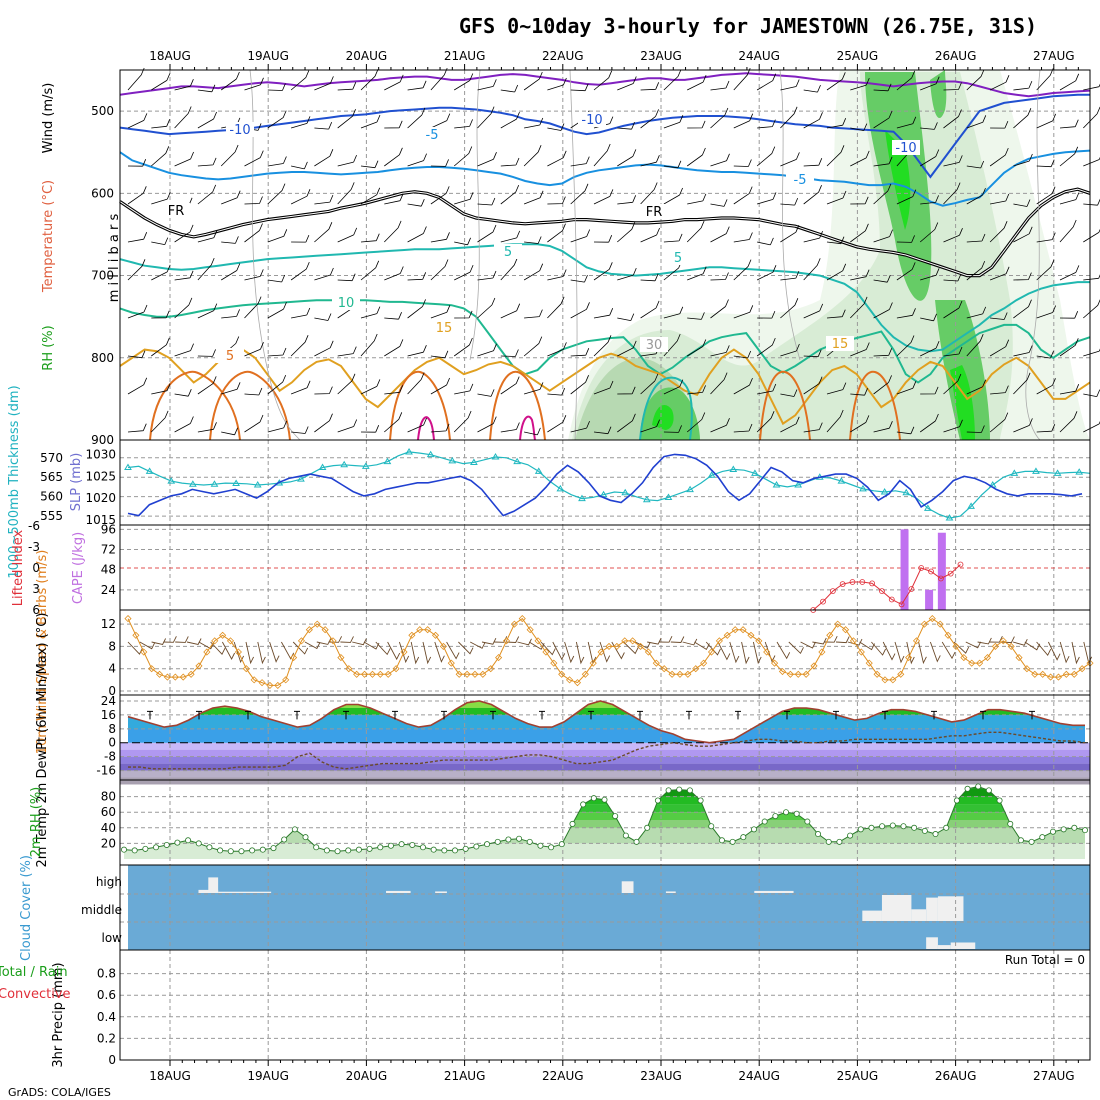  Describe the element at coordinates (605, 767) in the screenshot. I see `cold-band` at that location.